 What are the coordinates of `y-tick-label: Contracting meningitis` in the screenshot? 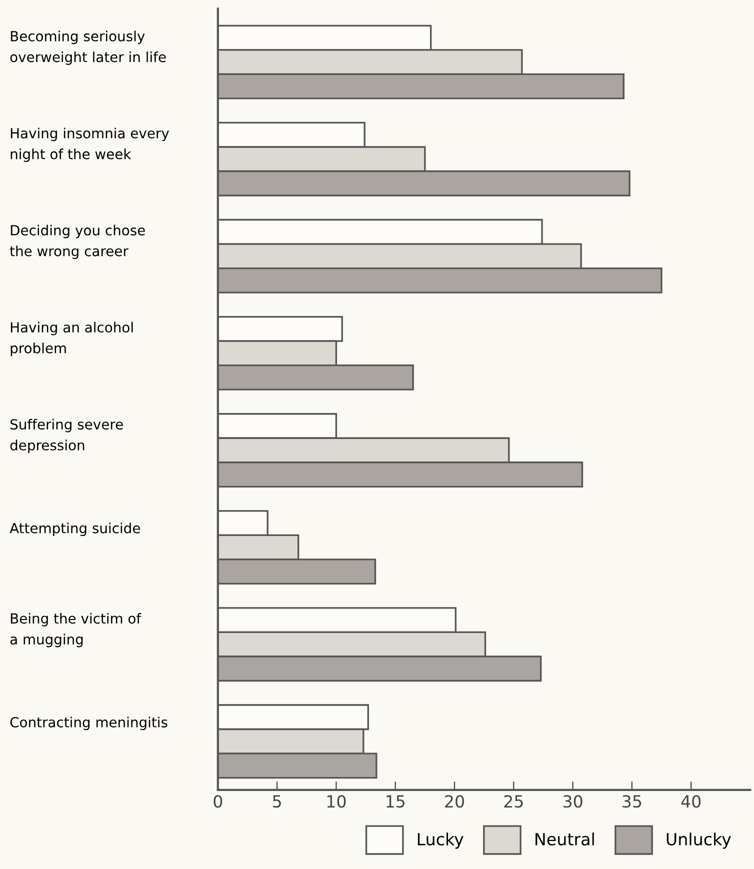 It's located at (89, 723).